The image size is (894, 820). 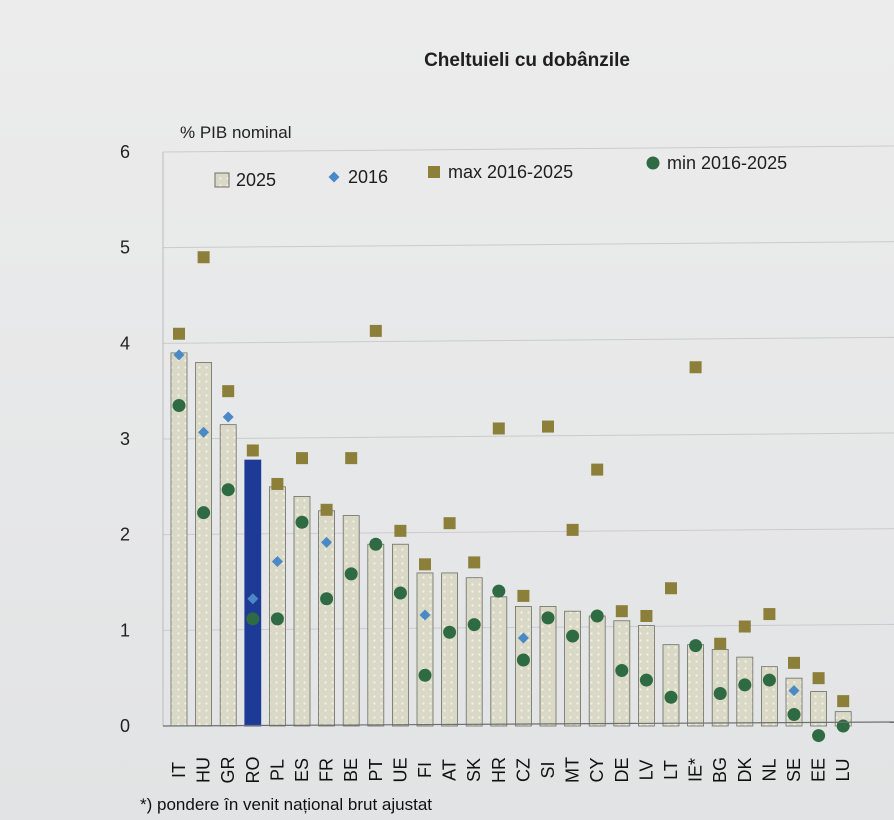 I want to click on category-label-DK: DK, so click(x=745, y=769).